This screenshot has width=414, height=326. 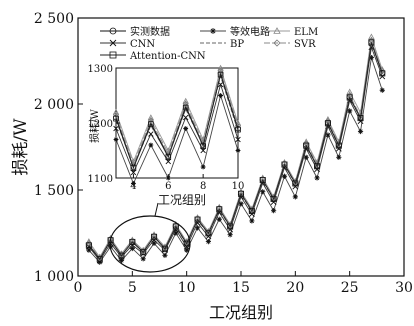 I want to click on inset-x-tick-label: 10, so click(x=238, y=186).